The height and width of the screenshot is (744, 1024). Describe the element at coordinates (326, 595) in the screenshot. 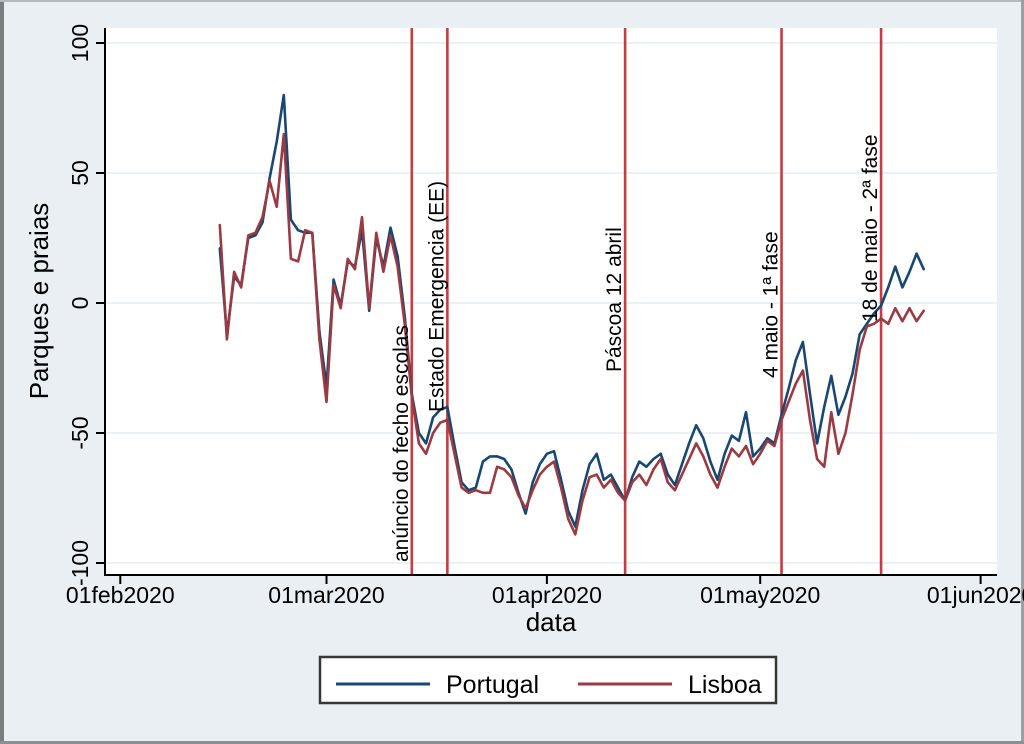

I see `x-tick-label: 01mar2020` at that location.